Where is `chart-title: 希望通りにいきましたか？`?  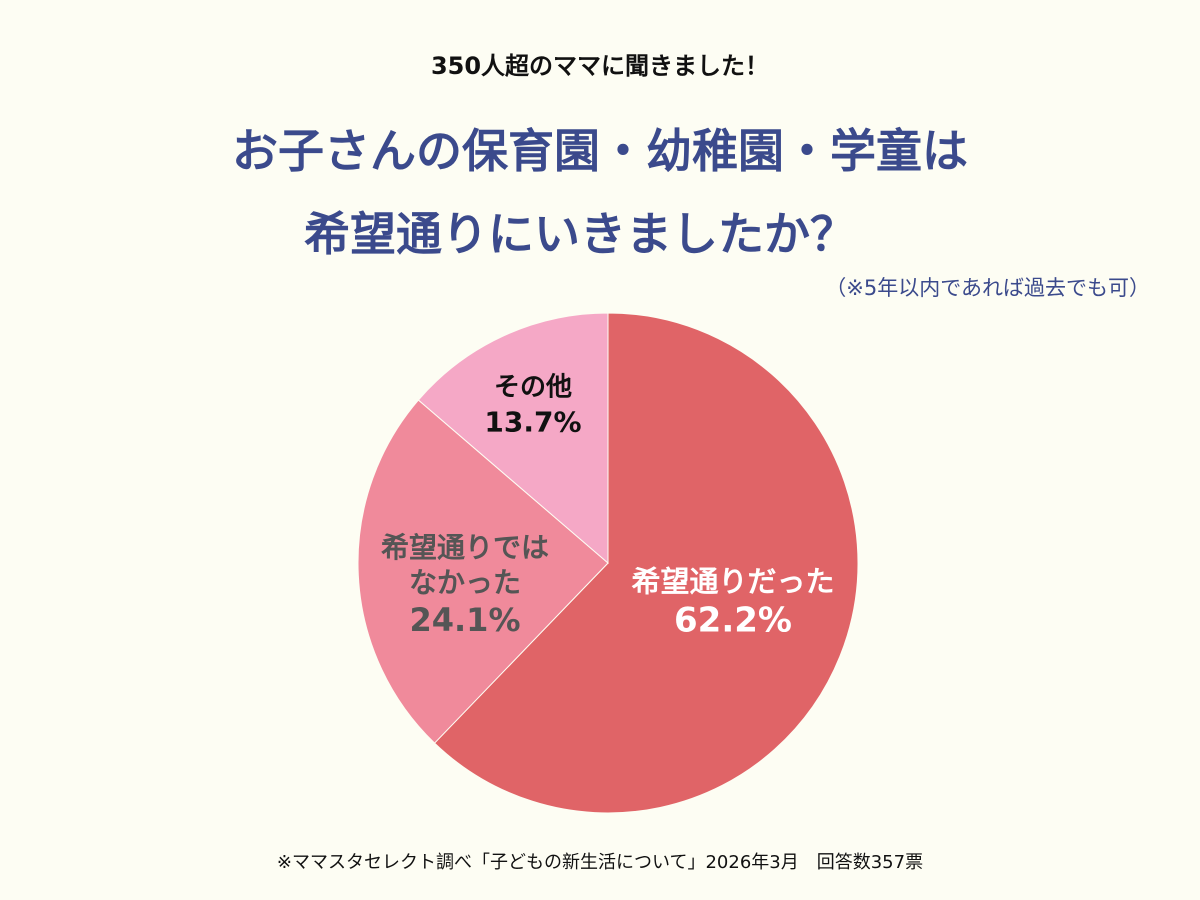
chart-title: 希望通りにいきましたか？ is located at coordinates (580, 234).